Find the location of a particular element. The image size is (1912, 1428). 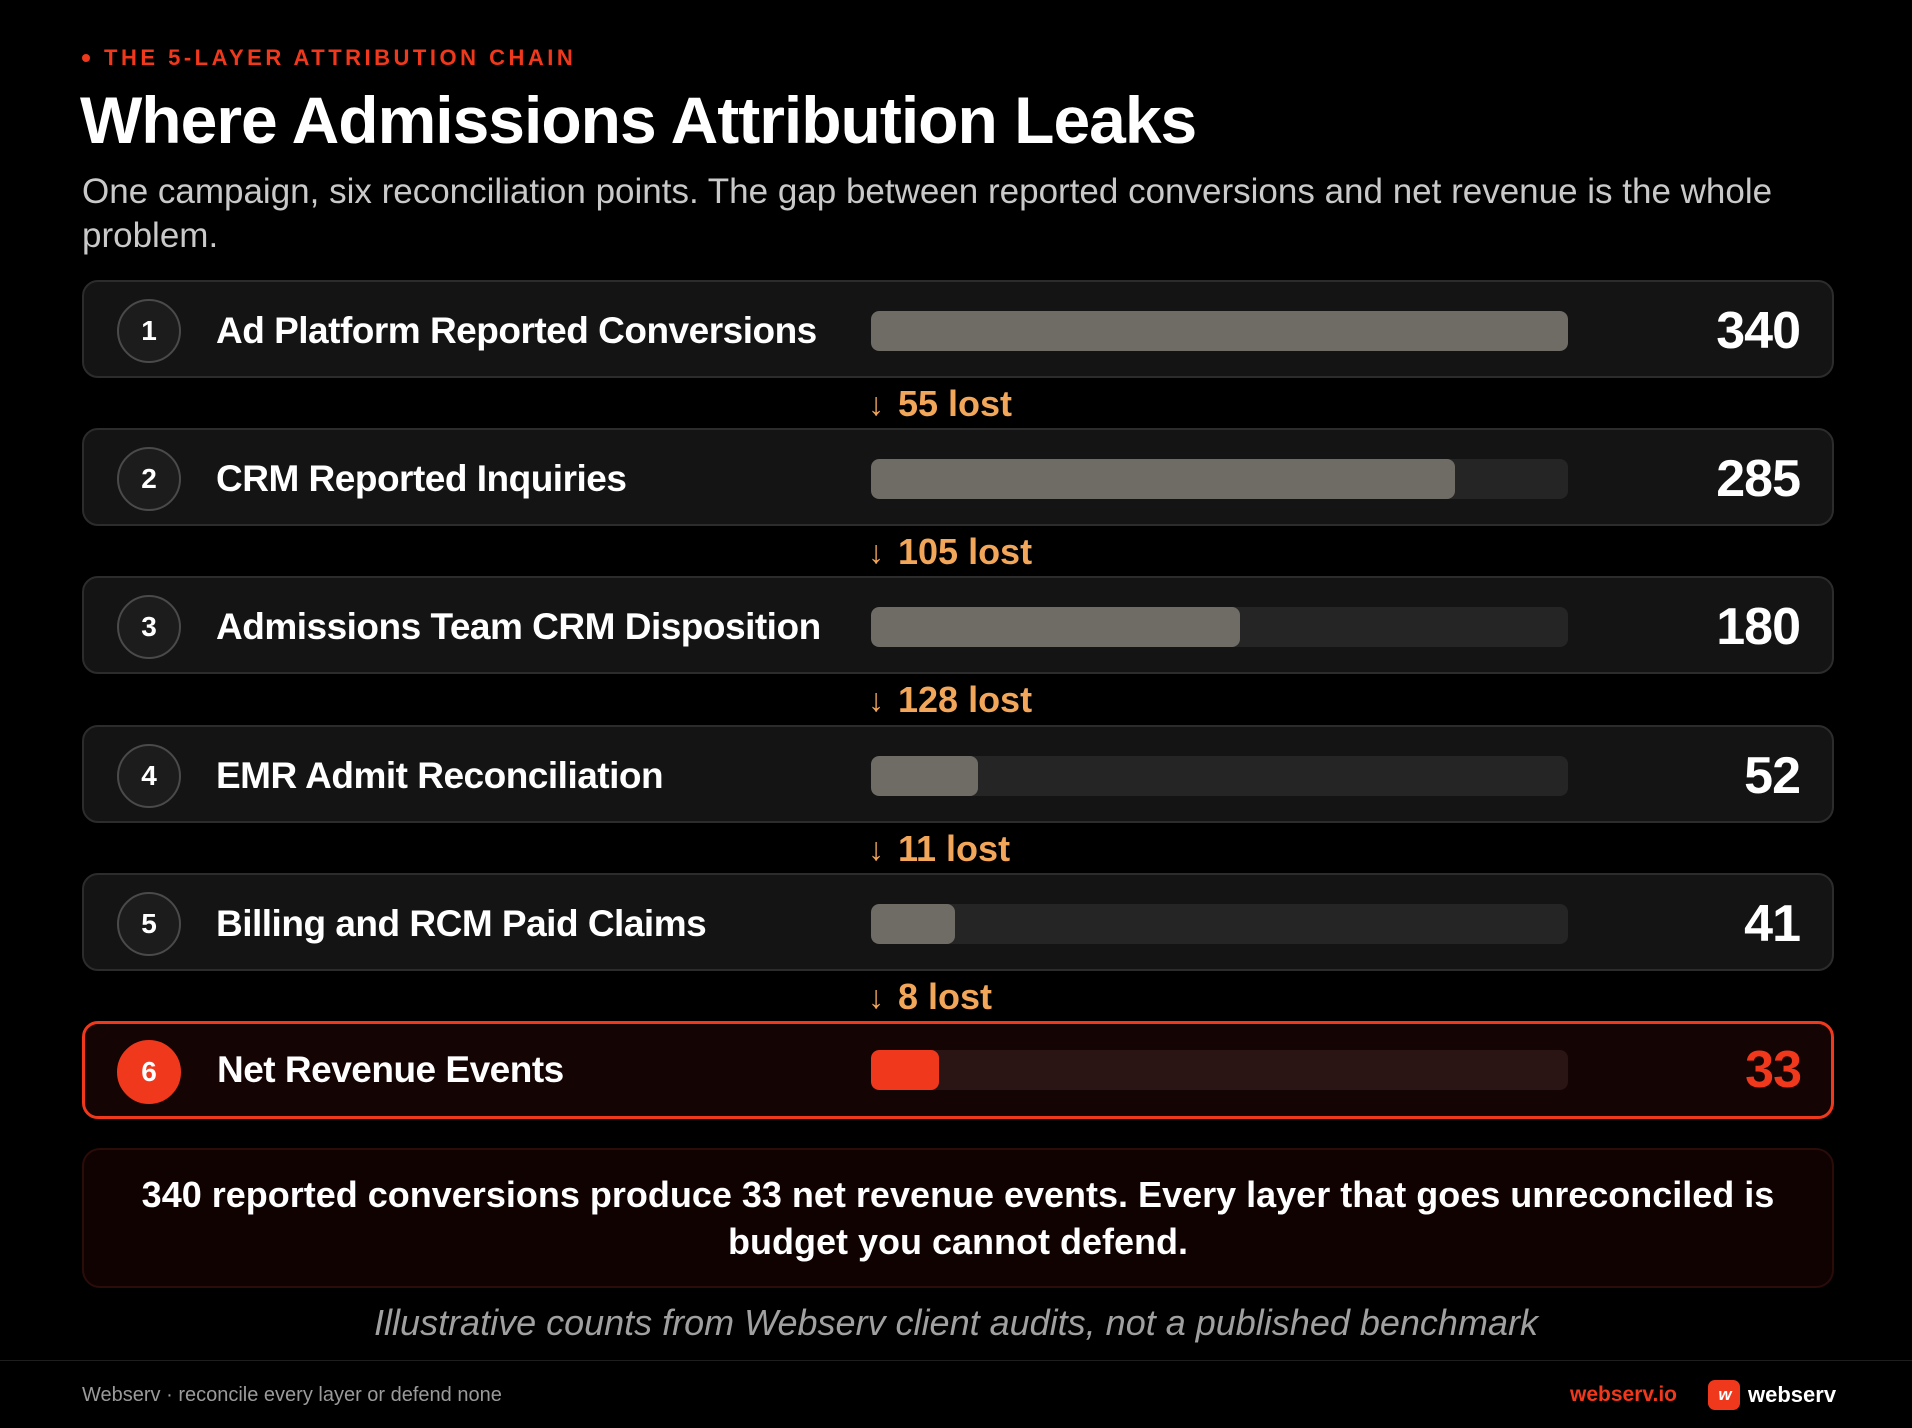

loss-label-2: ↓ 105 lost is located at coordinates (950, 552).